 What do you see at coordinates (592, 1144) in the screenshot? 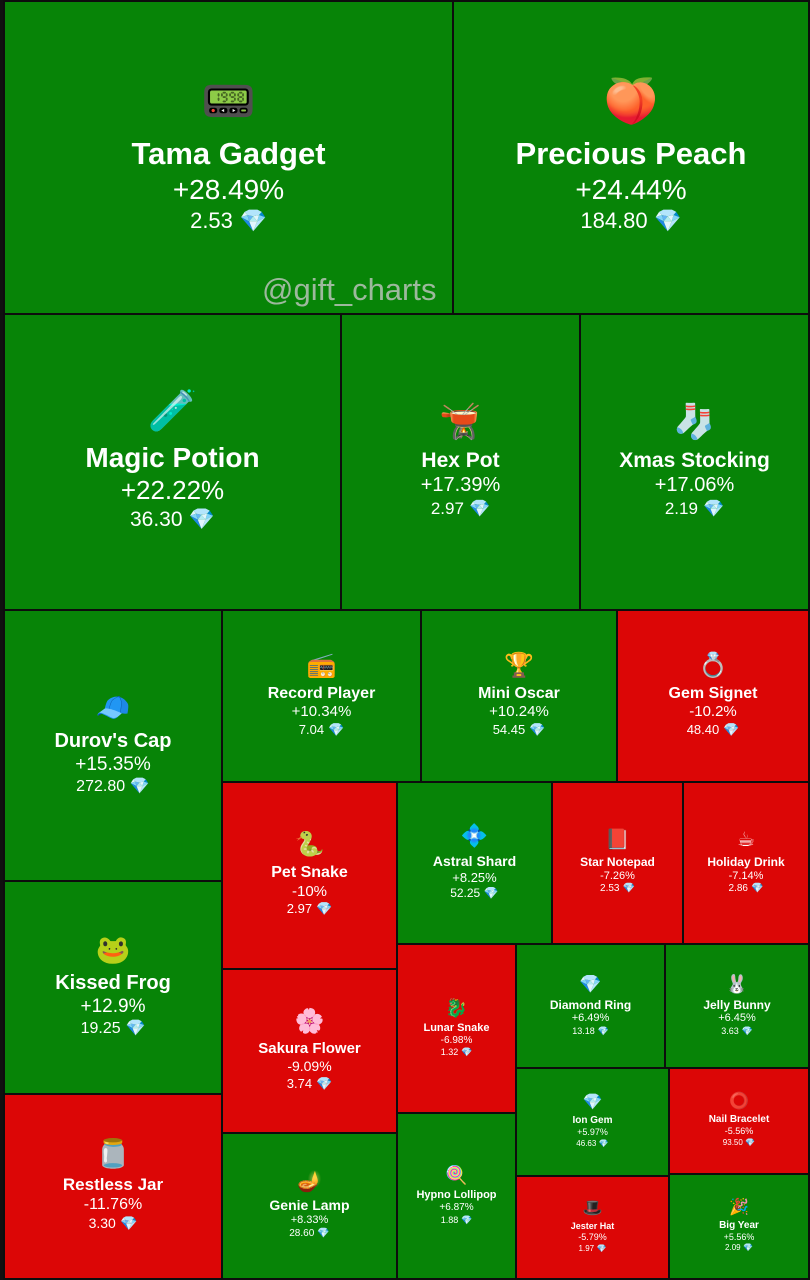
I see `tile-price: 46.63 💎` at bounding box center [592, 1144].